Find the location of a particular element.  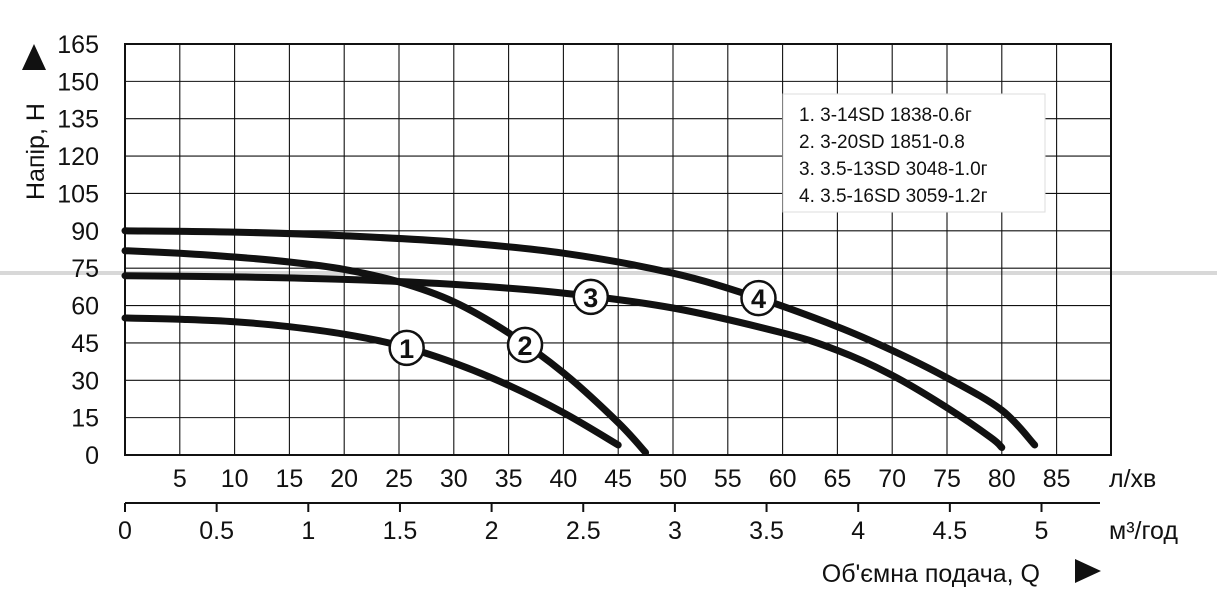

x-secondary-tick-label: 4.5 is located at coordinates (949, 531).